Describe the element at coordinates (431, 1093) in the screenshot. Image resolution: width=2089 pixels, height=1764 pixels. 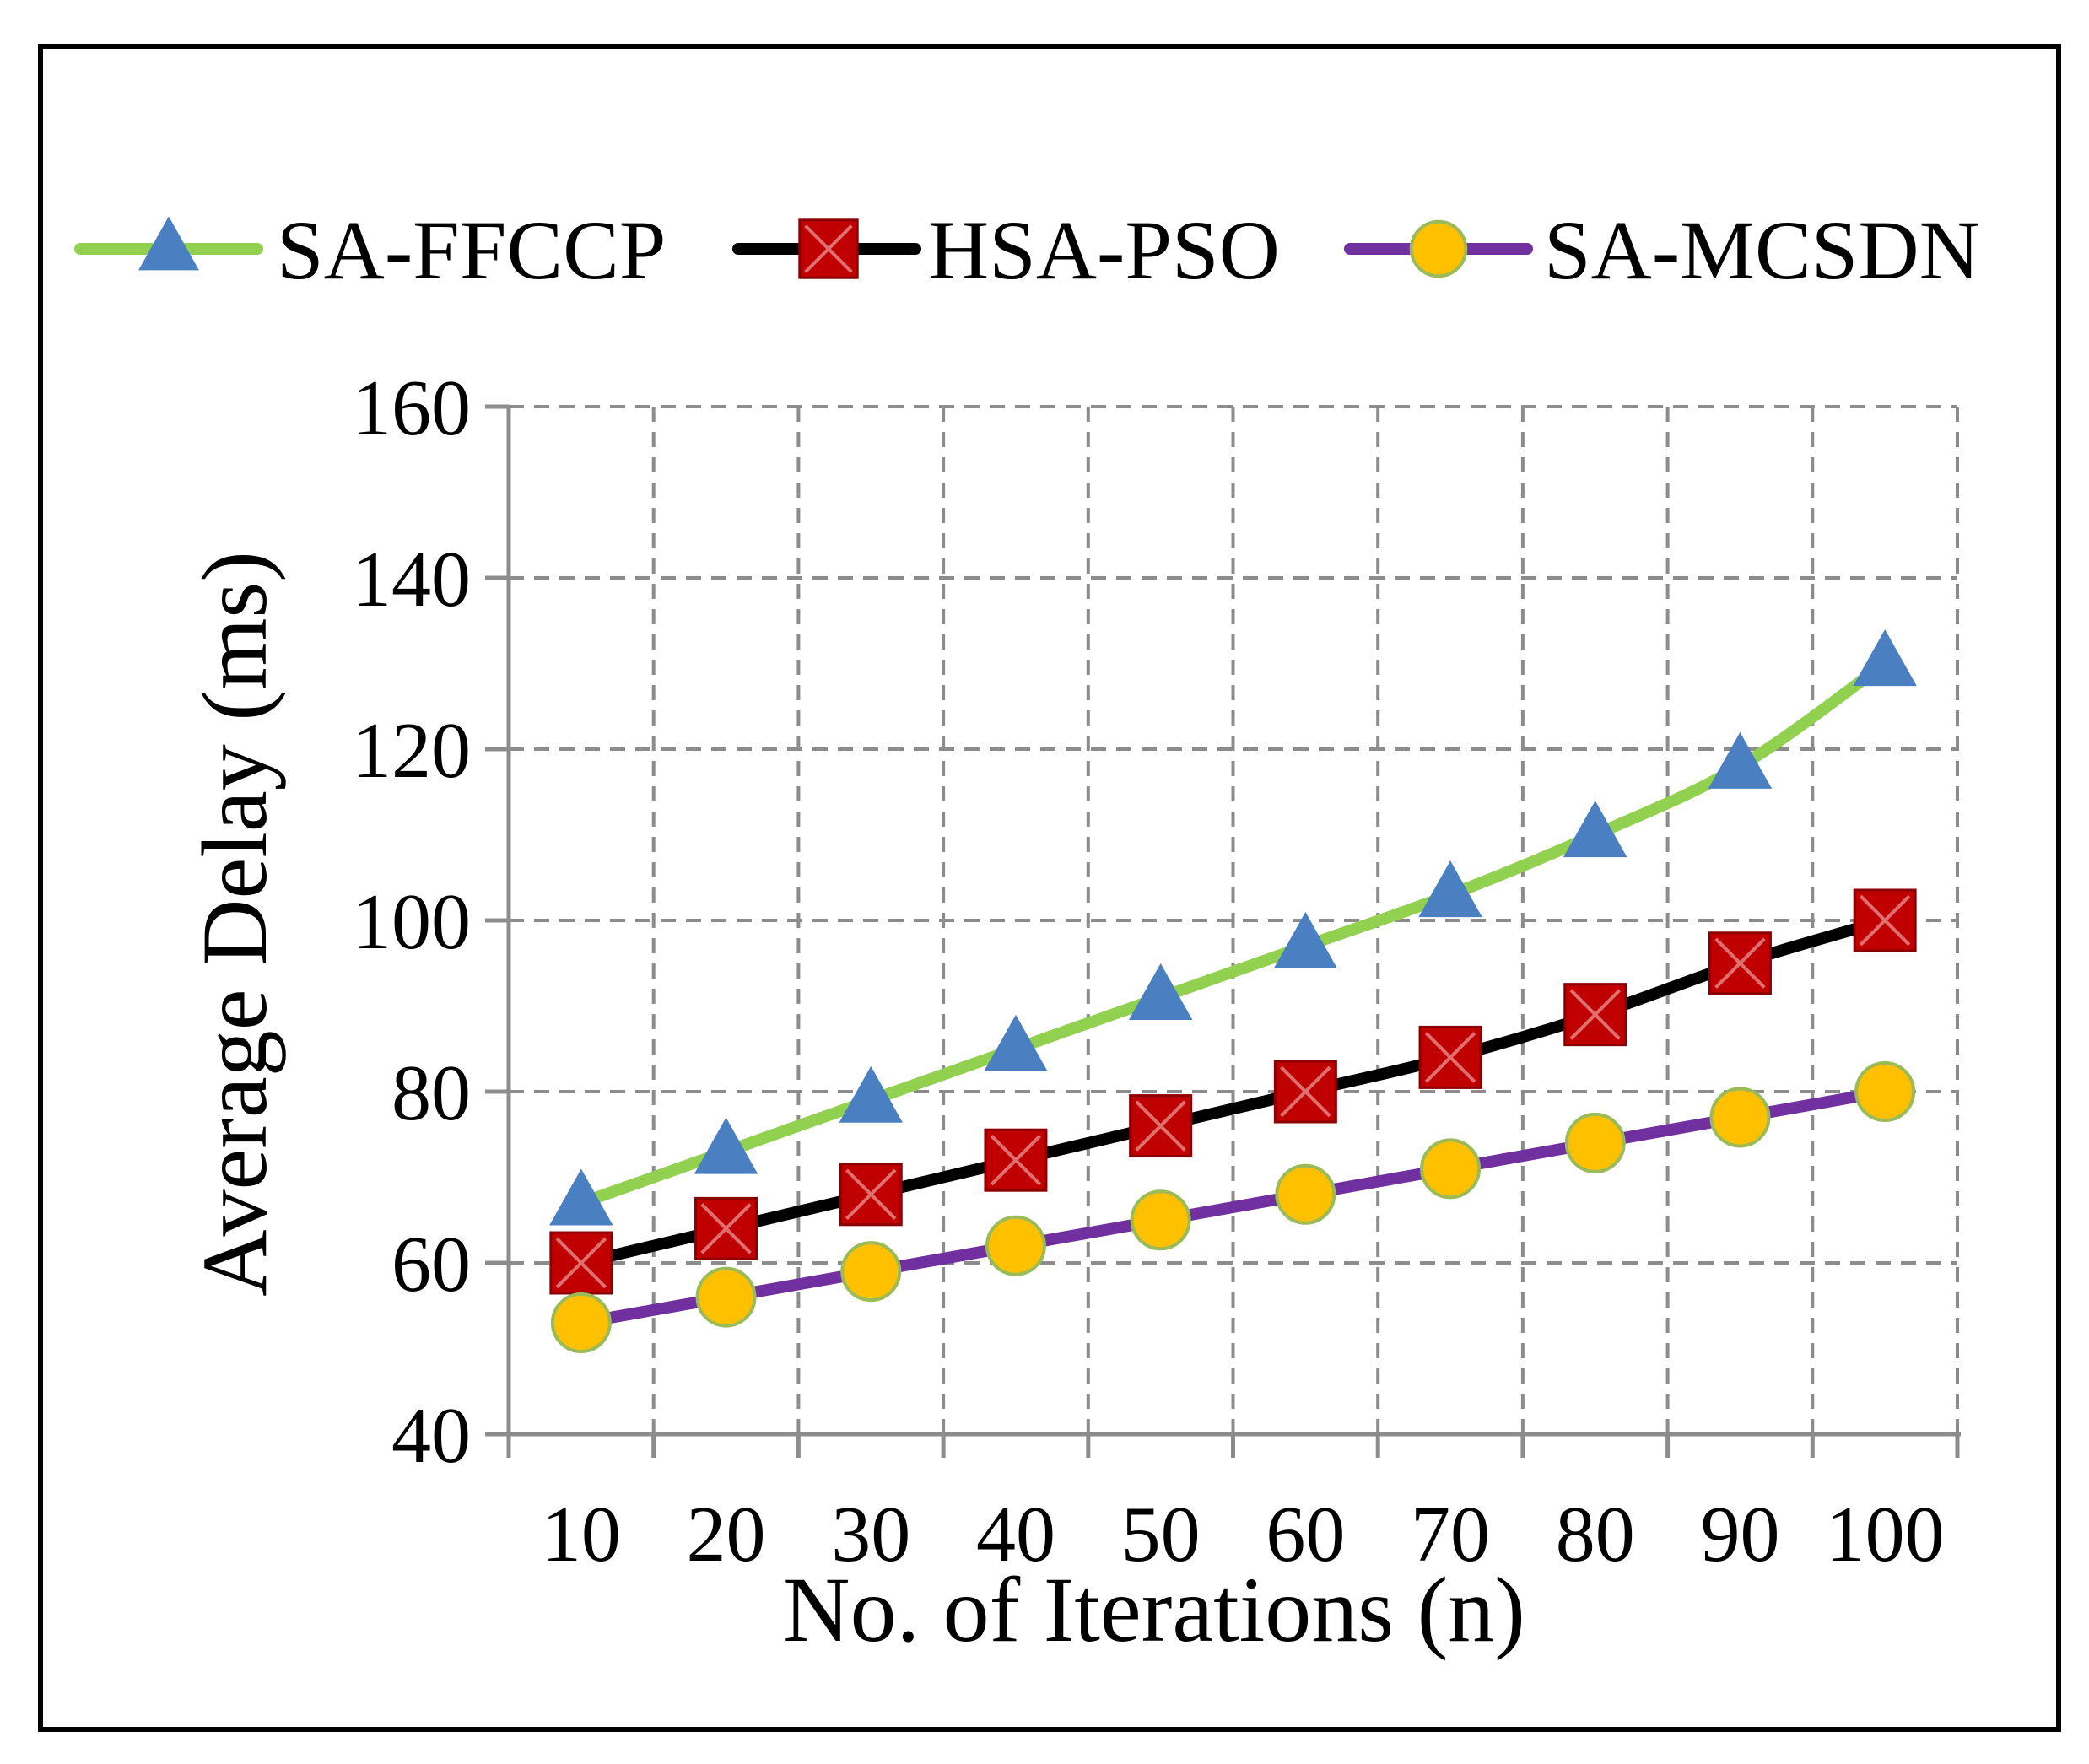
I see `y-tick-label: 80` at that location.